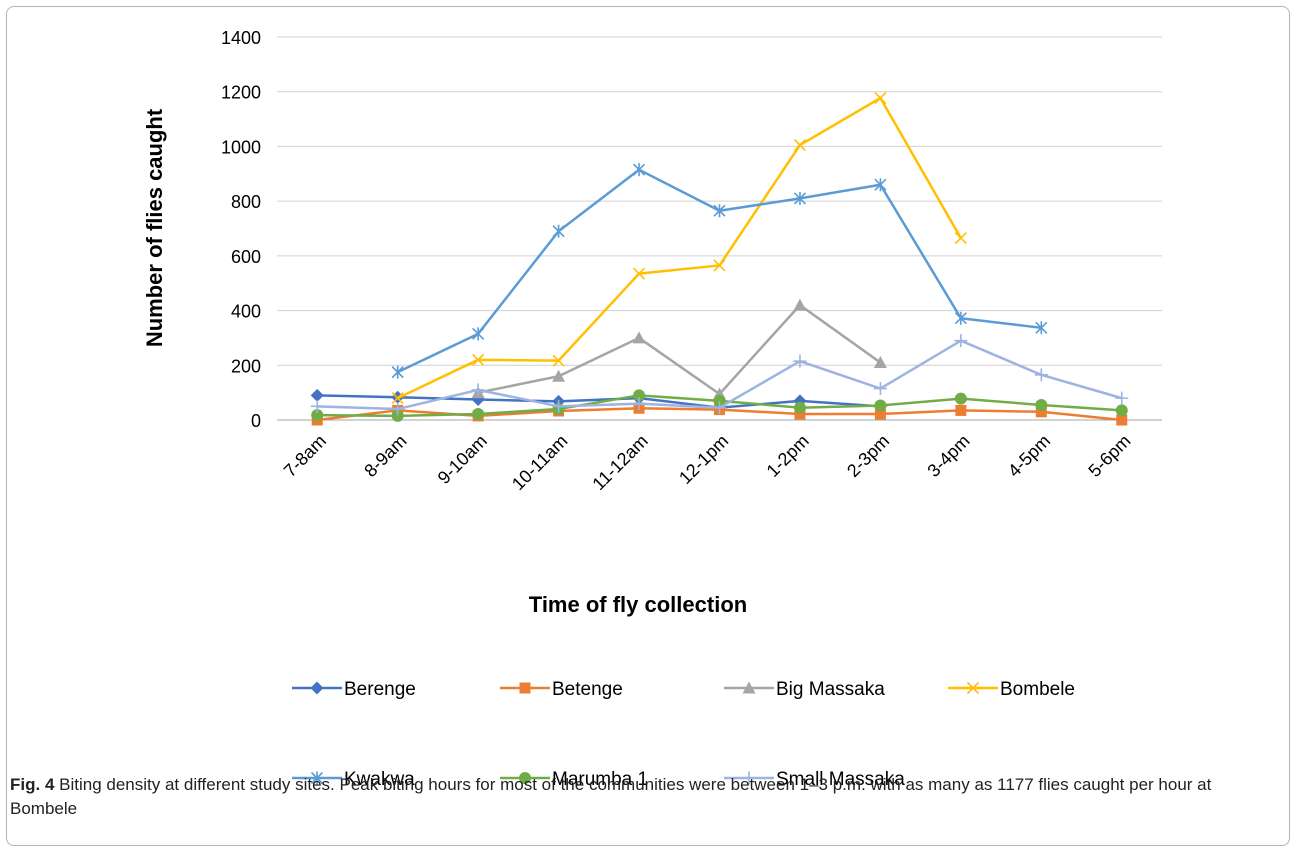 This screenshot has width=1298, height=853. Describe the element at coordinates (703, 459) in the screenshot. I see `x-tick-label: 12-1pm` at that location.